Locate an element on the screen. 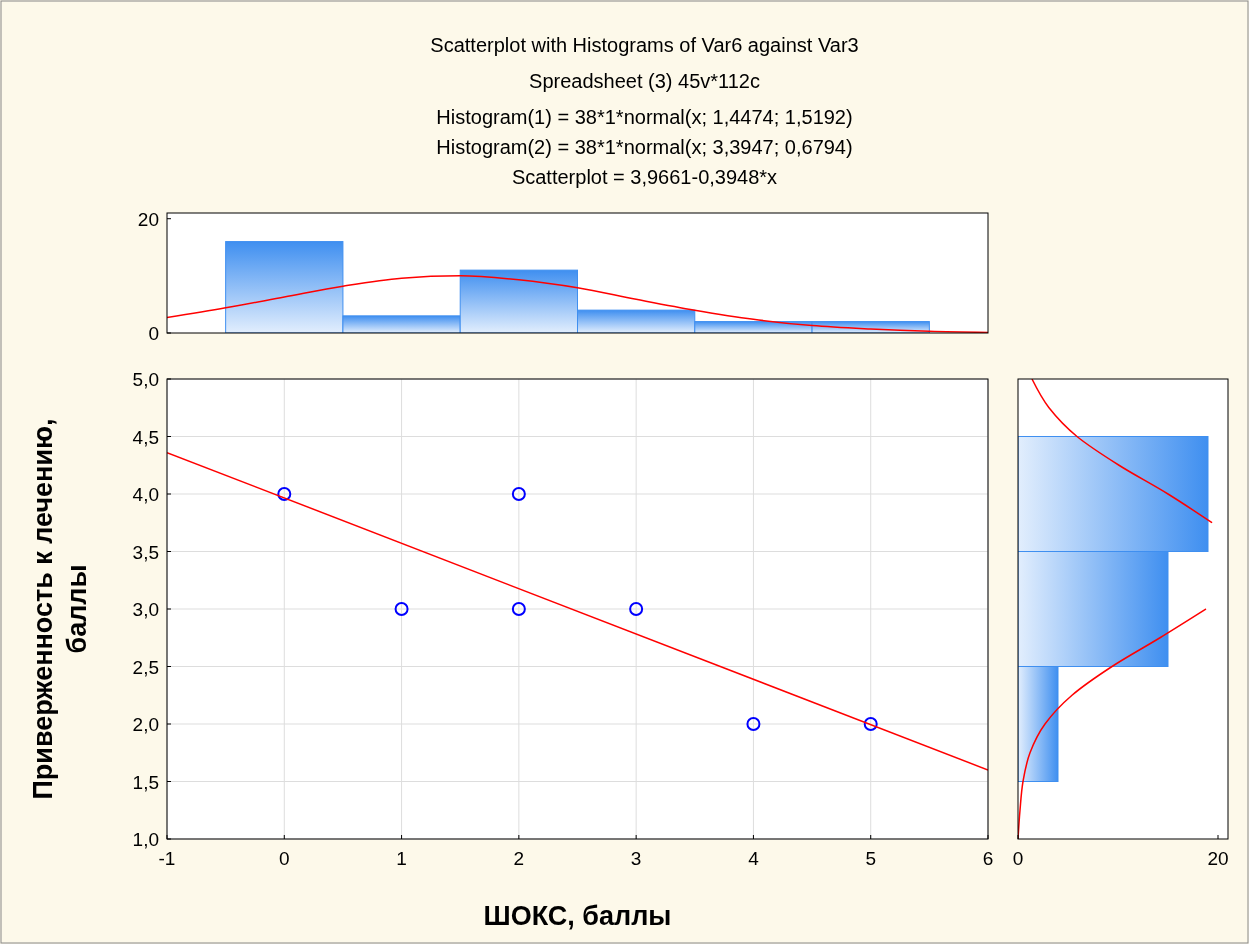 Image resolution: width=1249 pixels, height=944 pixels. x-tick-label: 2 is located at coordinates (519, 858).